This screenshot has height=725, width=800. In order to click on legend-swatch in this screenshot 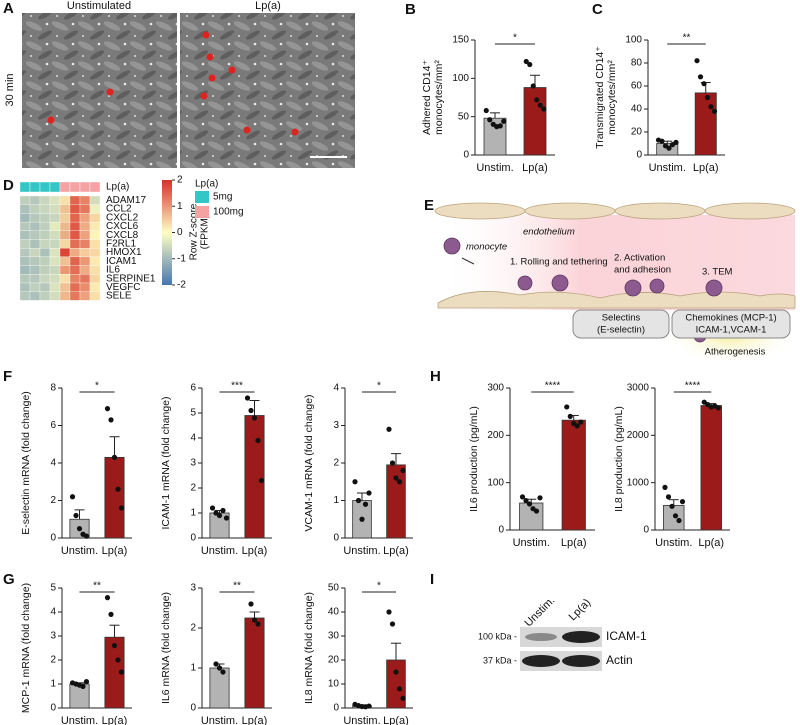, I will do `click(202, 197)`.